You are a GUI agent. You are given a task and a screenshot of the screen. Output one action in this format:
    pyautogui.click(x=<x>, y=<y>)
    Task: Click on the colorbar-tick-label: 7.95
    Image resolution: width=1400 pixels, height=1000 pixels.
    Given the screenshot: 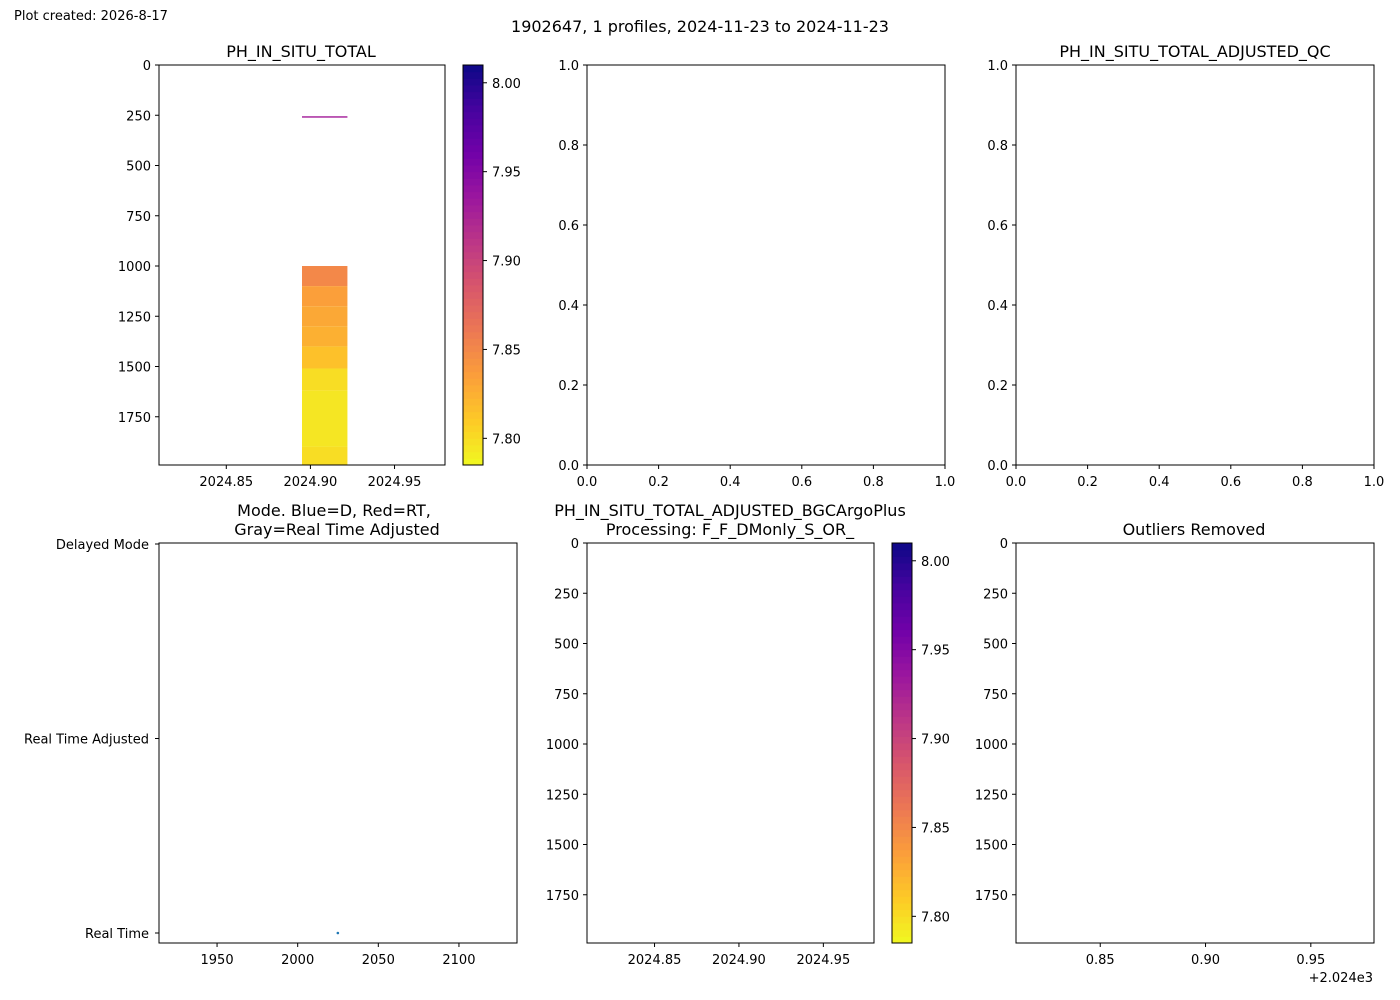 What is the action you would take?
    pyautogui.click(x=935, y=651)
    